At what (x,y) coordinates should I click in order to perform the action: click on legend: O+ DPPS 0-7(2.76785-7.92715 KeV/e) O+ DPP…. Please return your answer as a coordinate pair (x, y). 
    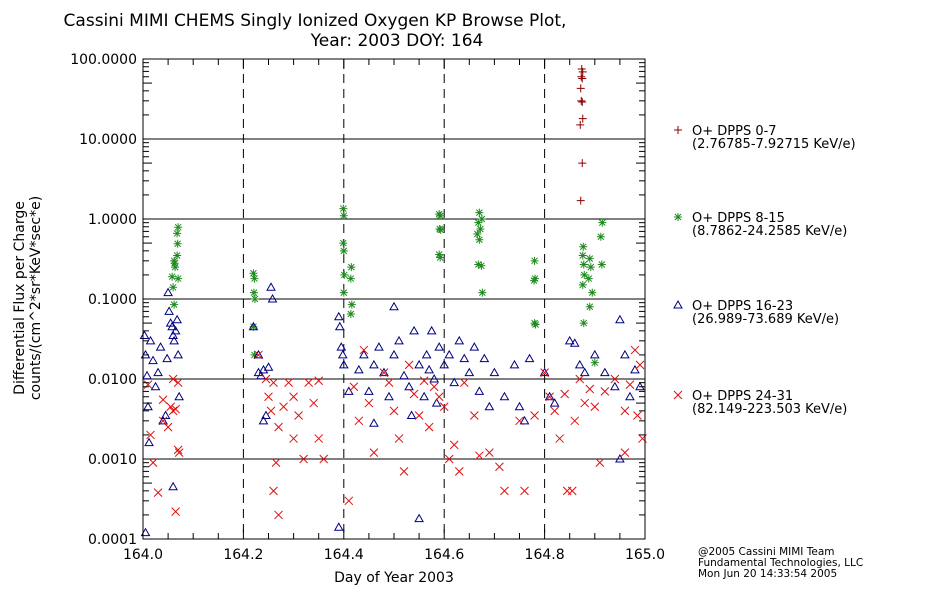
    Looking at the image, I should click on (764, 270).